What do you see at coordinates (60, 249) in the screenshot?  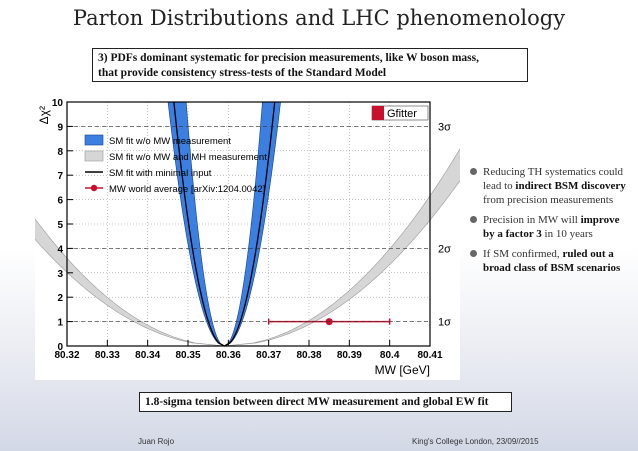 I see `y-tick-label: 4` at bounding box center [60, 249].